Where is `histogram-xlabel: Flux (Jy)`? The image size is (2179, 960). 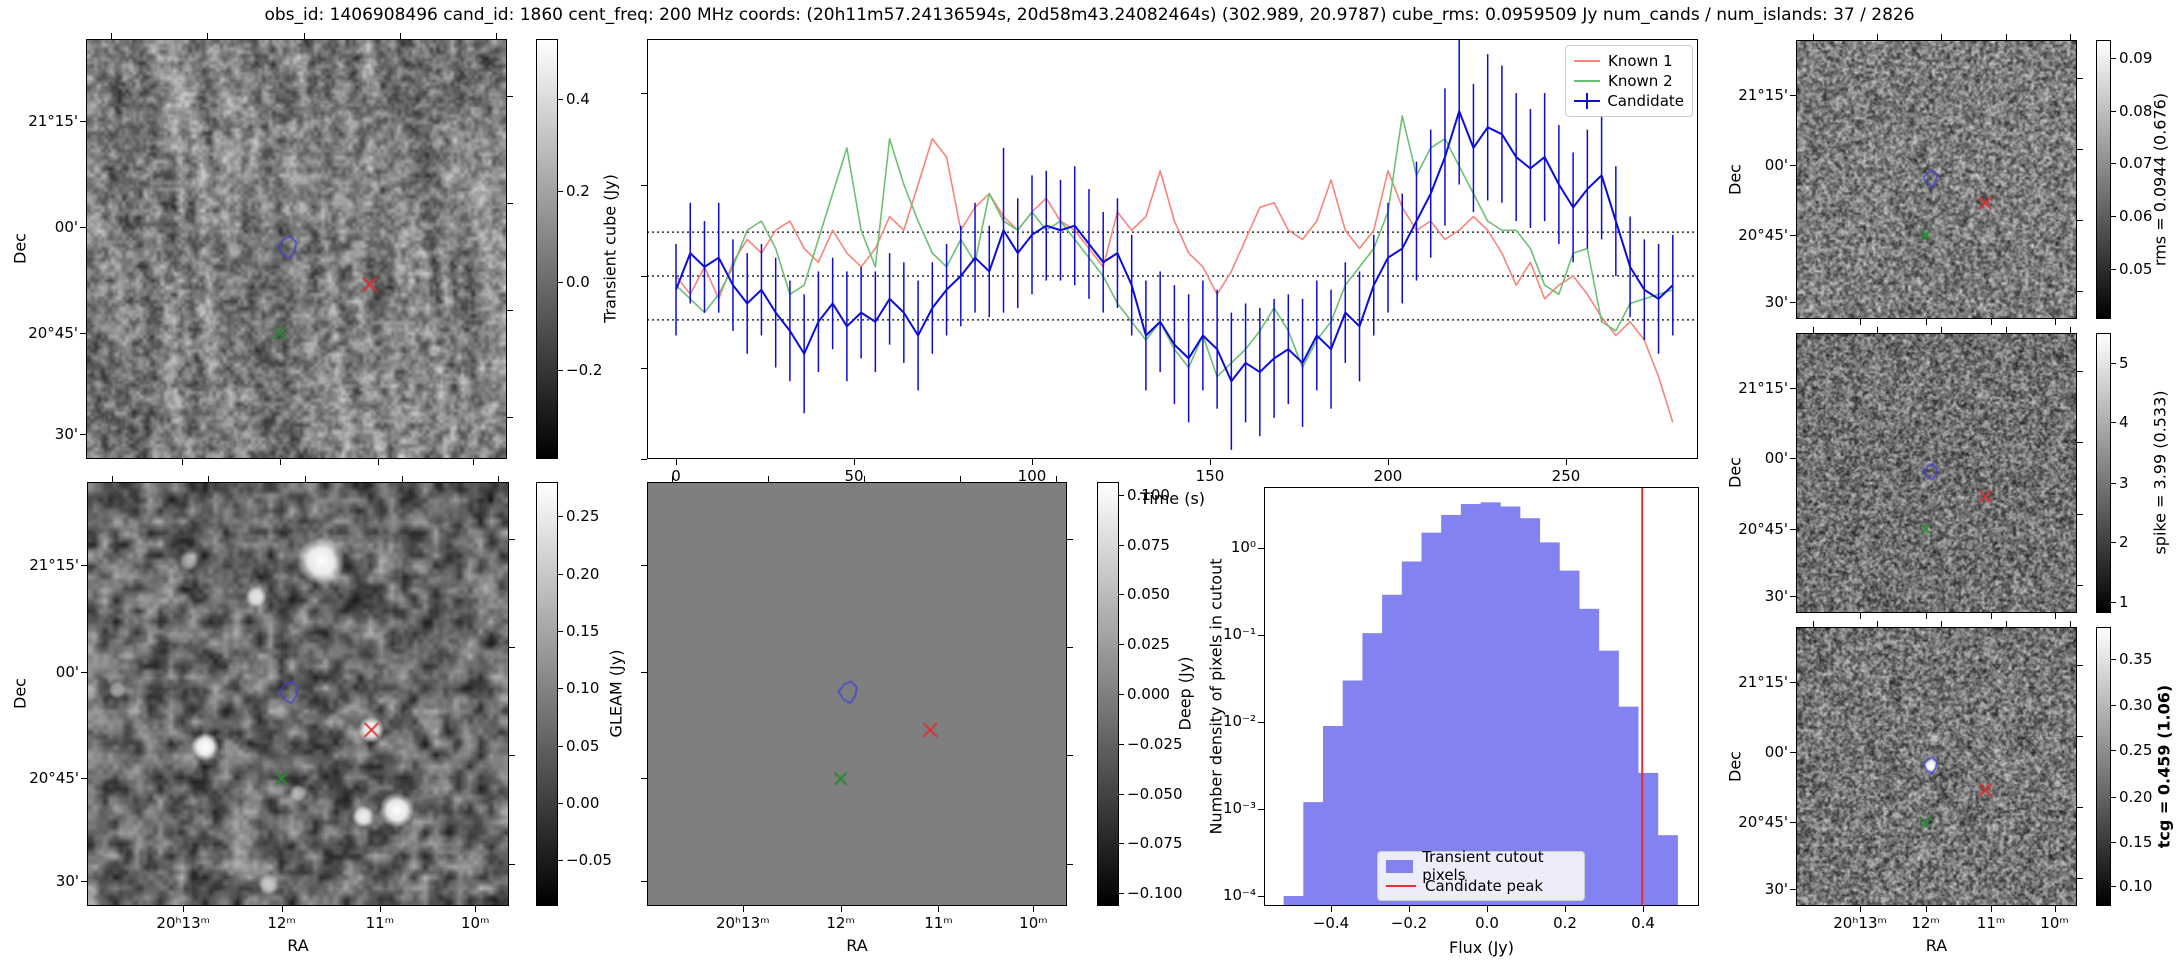
histogram-xlabel: Flux (Jy) is located at coordinates (1481, 947).